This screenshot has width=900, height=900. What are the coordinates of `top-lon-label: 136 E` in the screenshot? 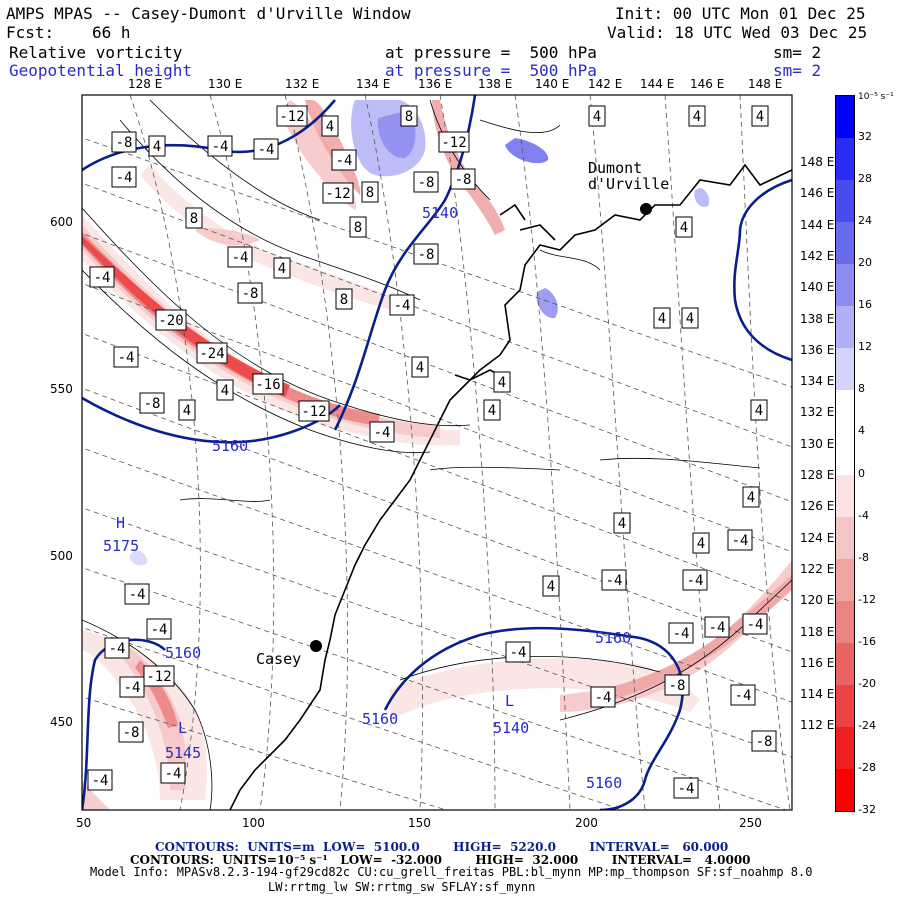 It's located at (435, 84).